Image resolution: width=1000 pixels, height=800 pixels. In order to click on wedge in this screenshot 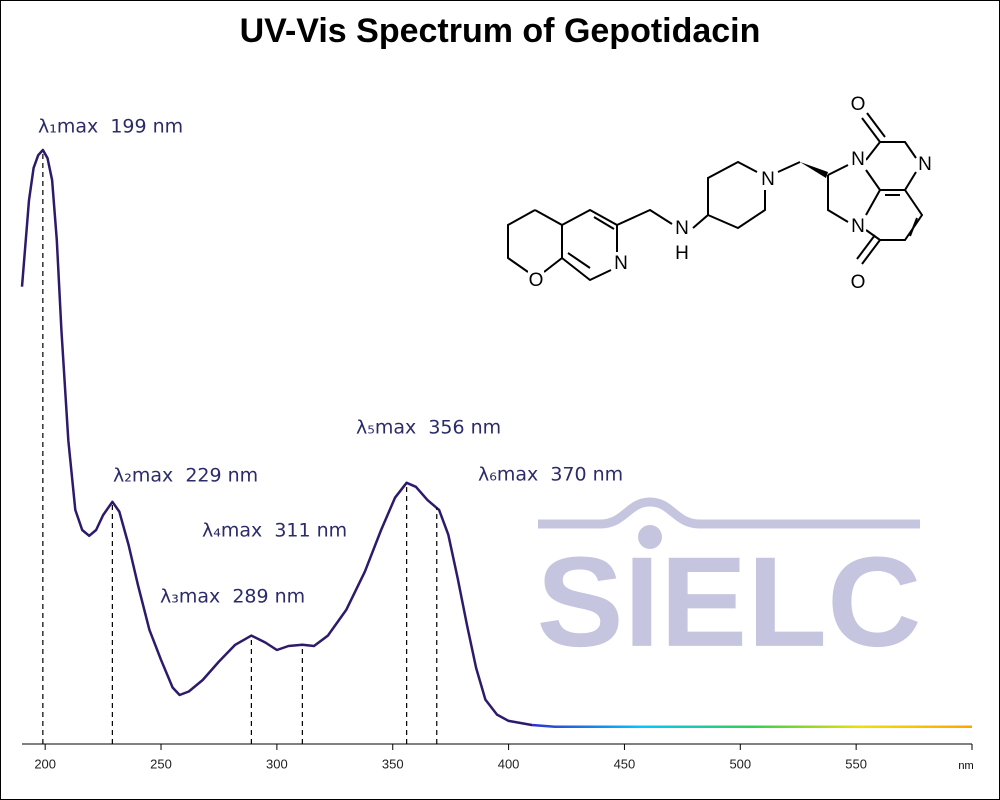, I will do `click(814, 170)`.